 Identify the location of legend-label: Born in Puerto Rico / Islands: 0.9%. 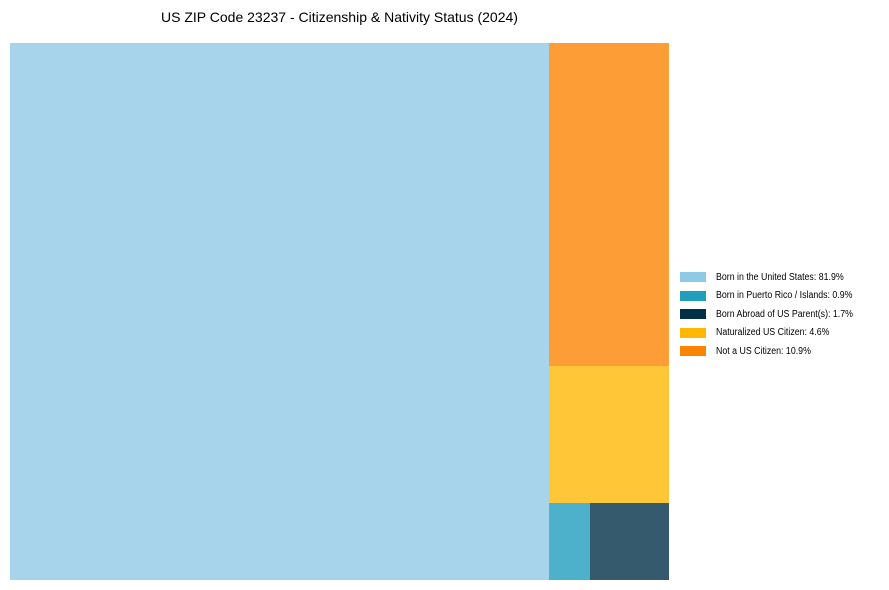
(784, 296).